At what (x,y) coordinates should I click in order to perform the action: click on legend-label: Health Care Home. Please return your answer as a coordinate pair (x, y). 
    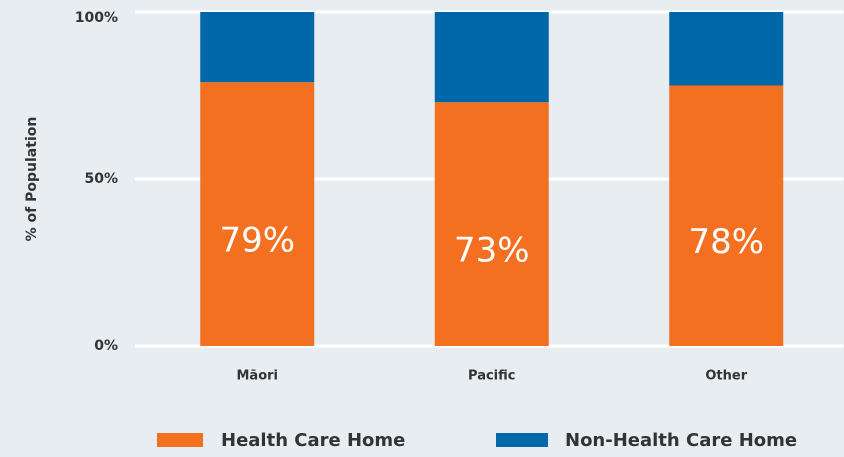
    Looking at the image, I should click on (313, 440).